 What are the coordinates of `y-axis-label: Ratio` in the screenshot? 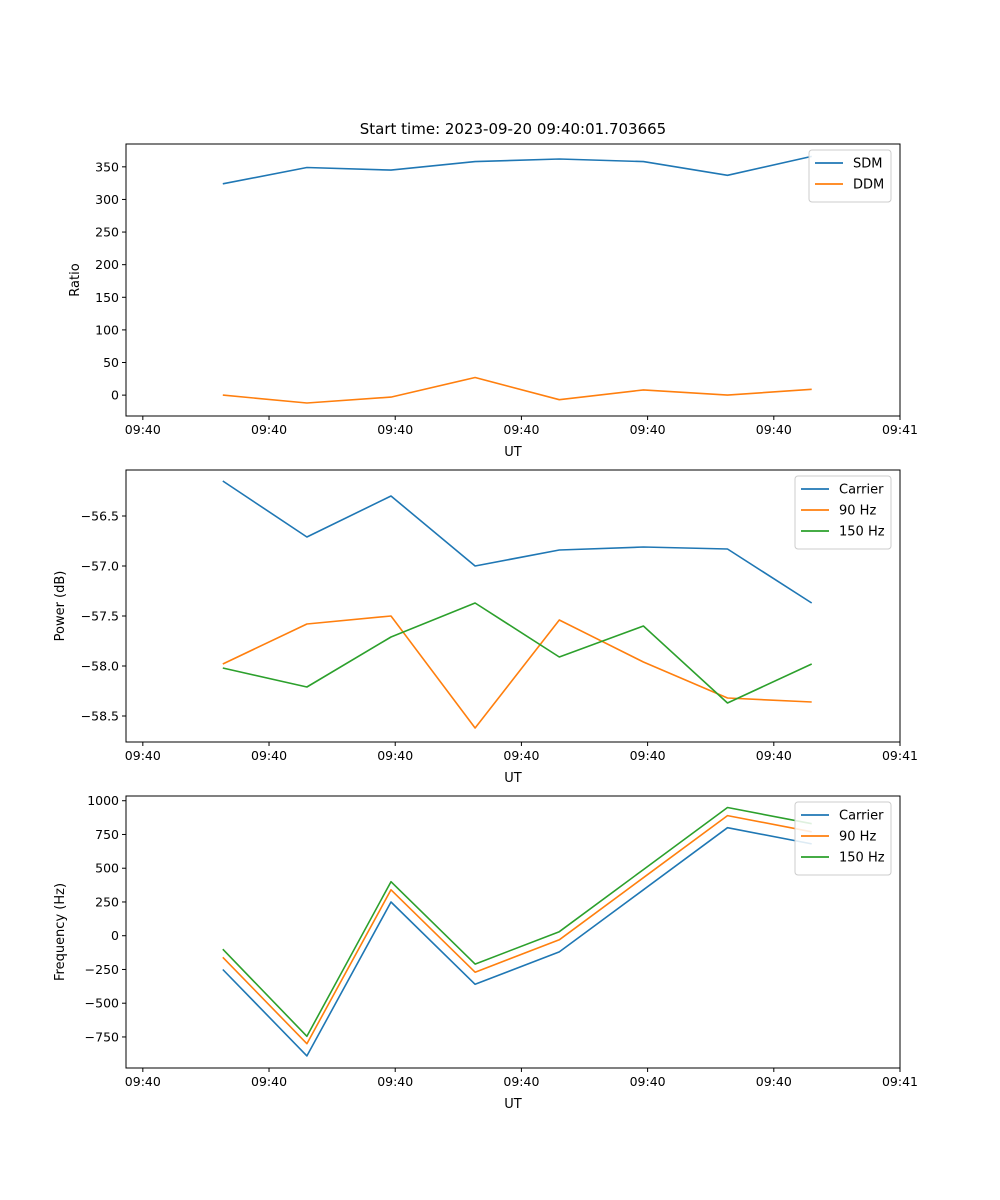 It's located at (75, 279).